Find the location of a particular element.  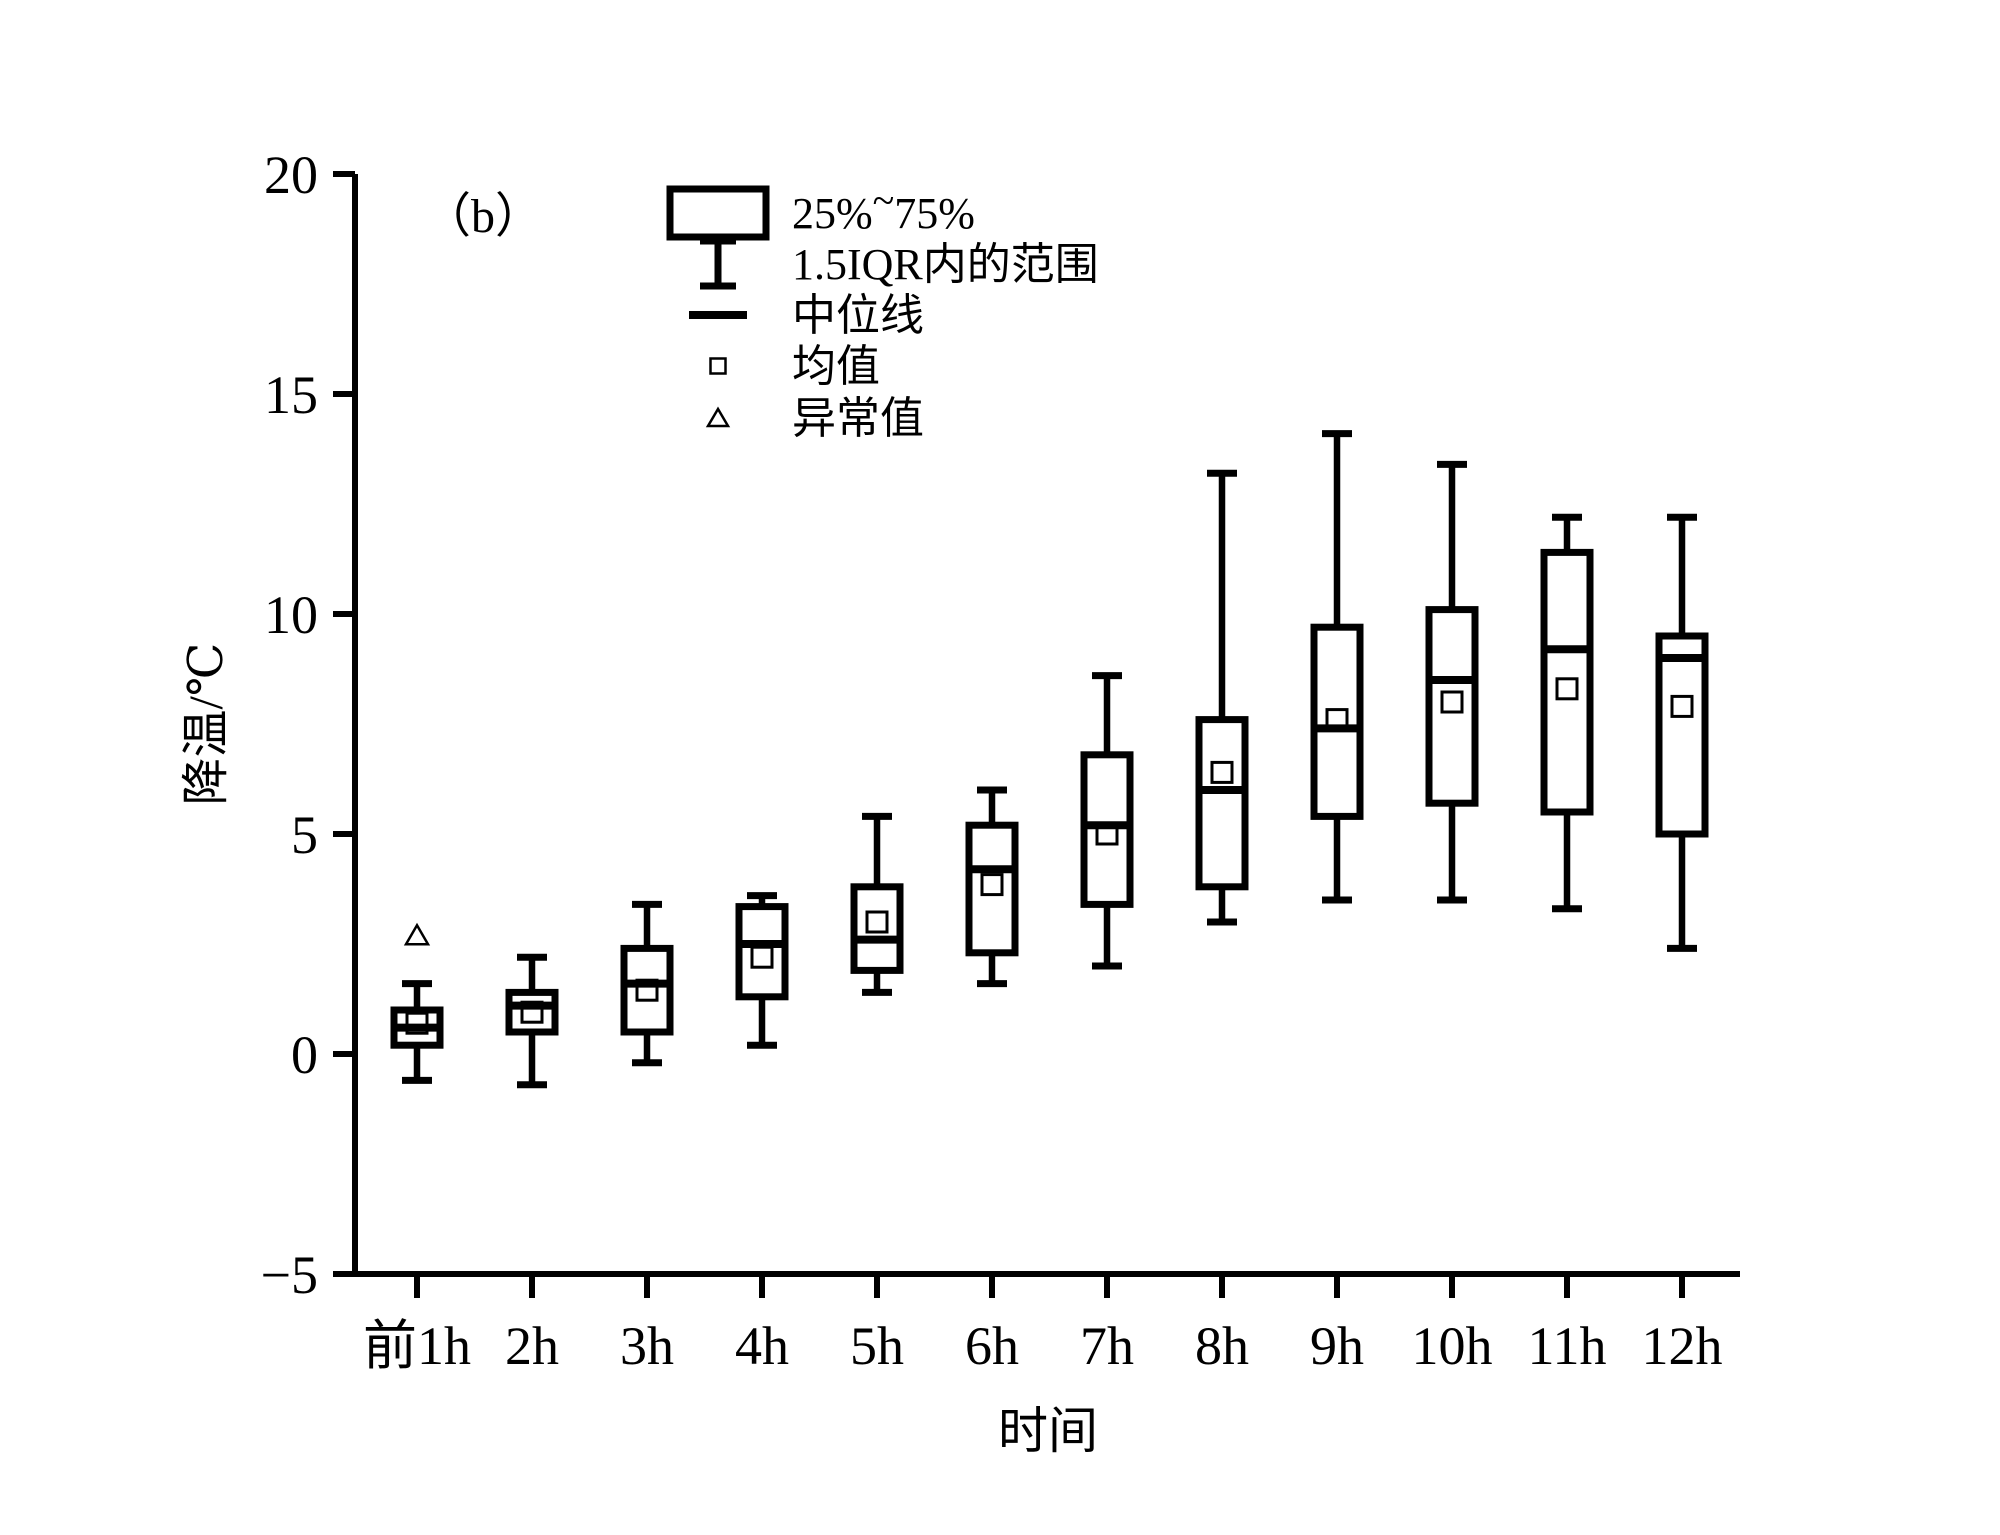

box-group-9h is located at coordinates (1337, 667).